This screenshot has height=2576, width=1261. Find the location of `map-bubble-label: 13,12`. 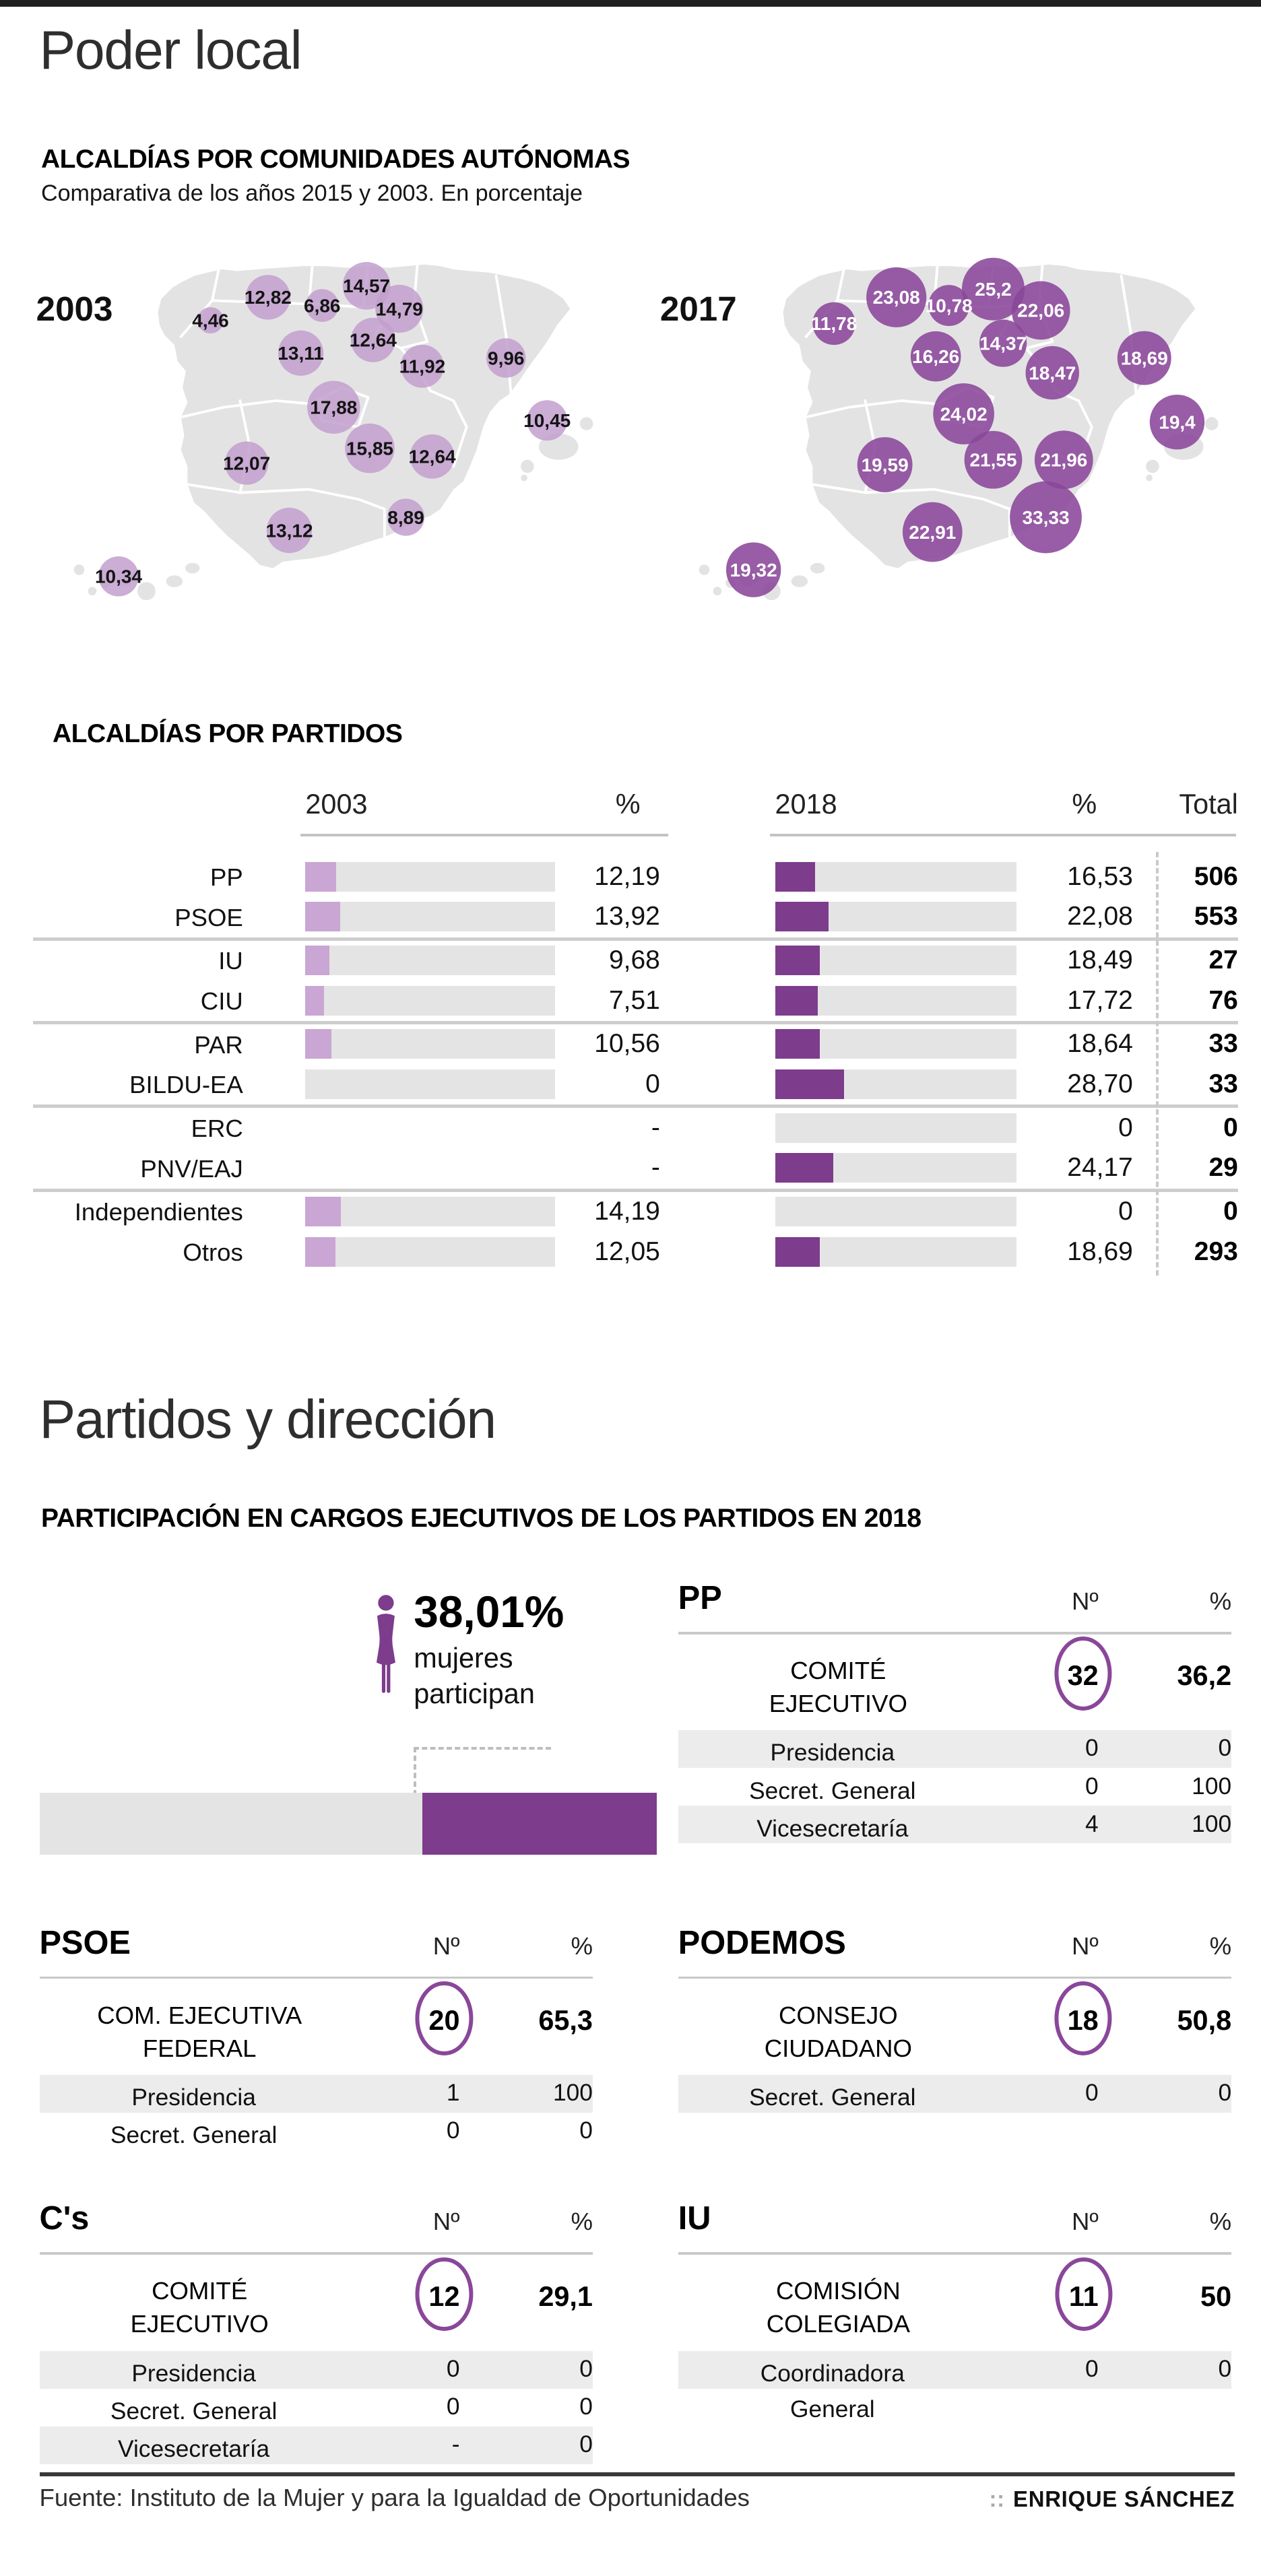

map-bubble-label: 13,12 is located at coordinates (289, 530).